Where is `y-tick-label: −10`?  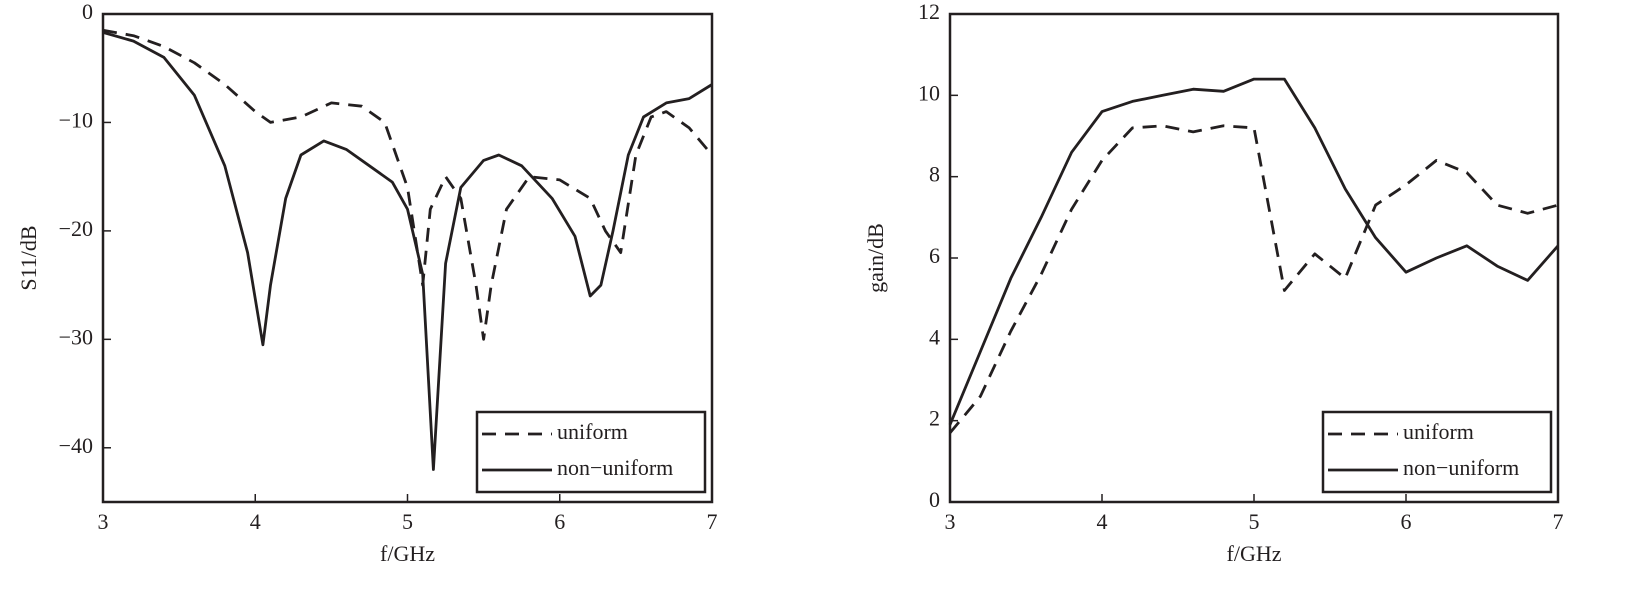
y-tick-label: −10 is located at coordinates (76, 119).